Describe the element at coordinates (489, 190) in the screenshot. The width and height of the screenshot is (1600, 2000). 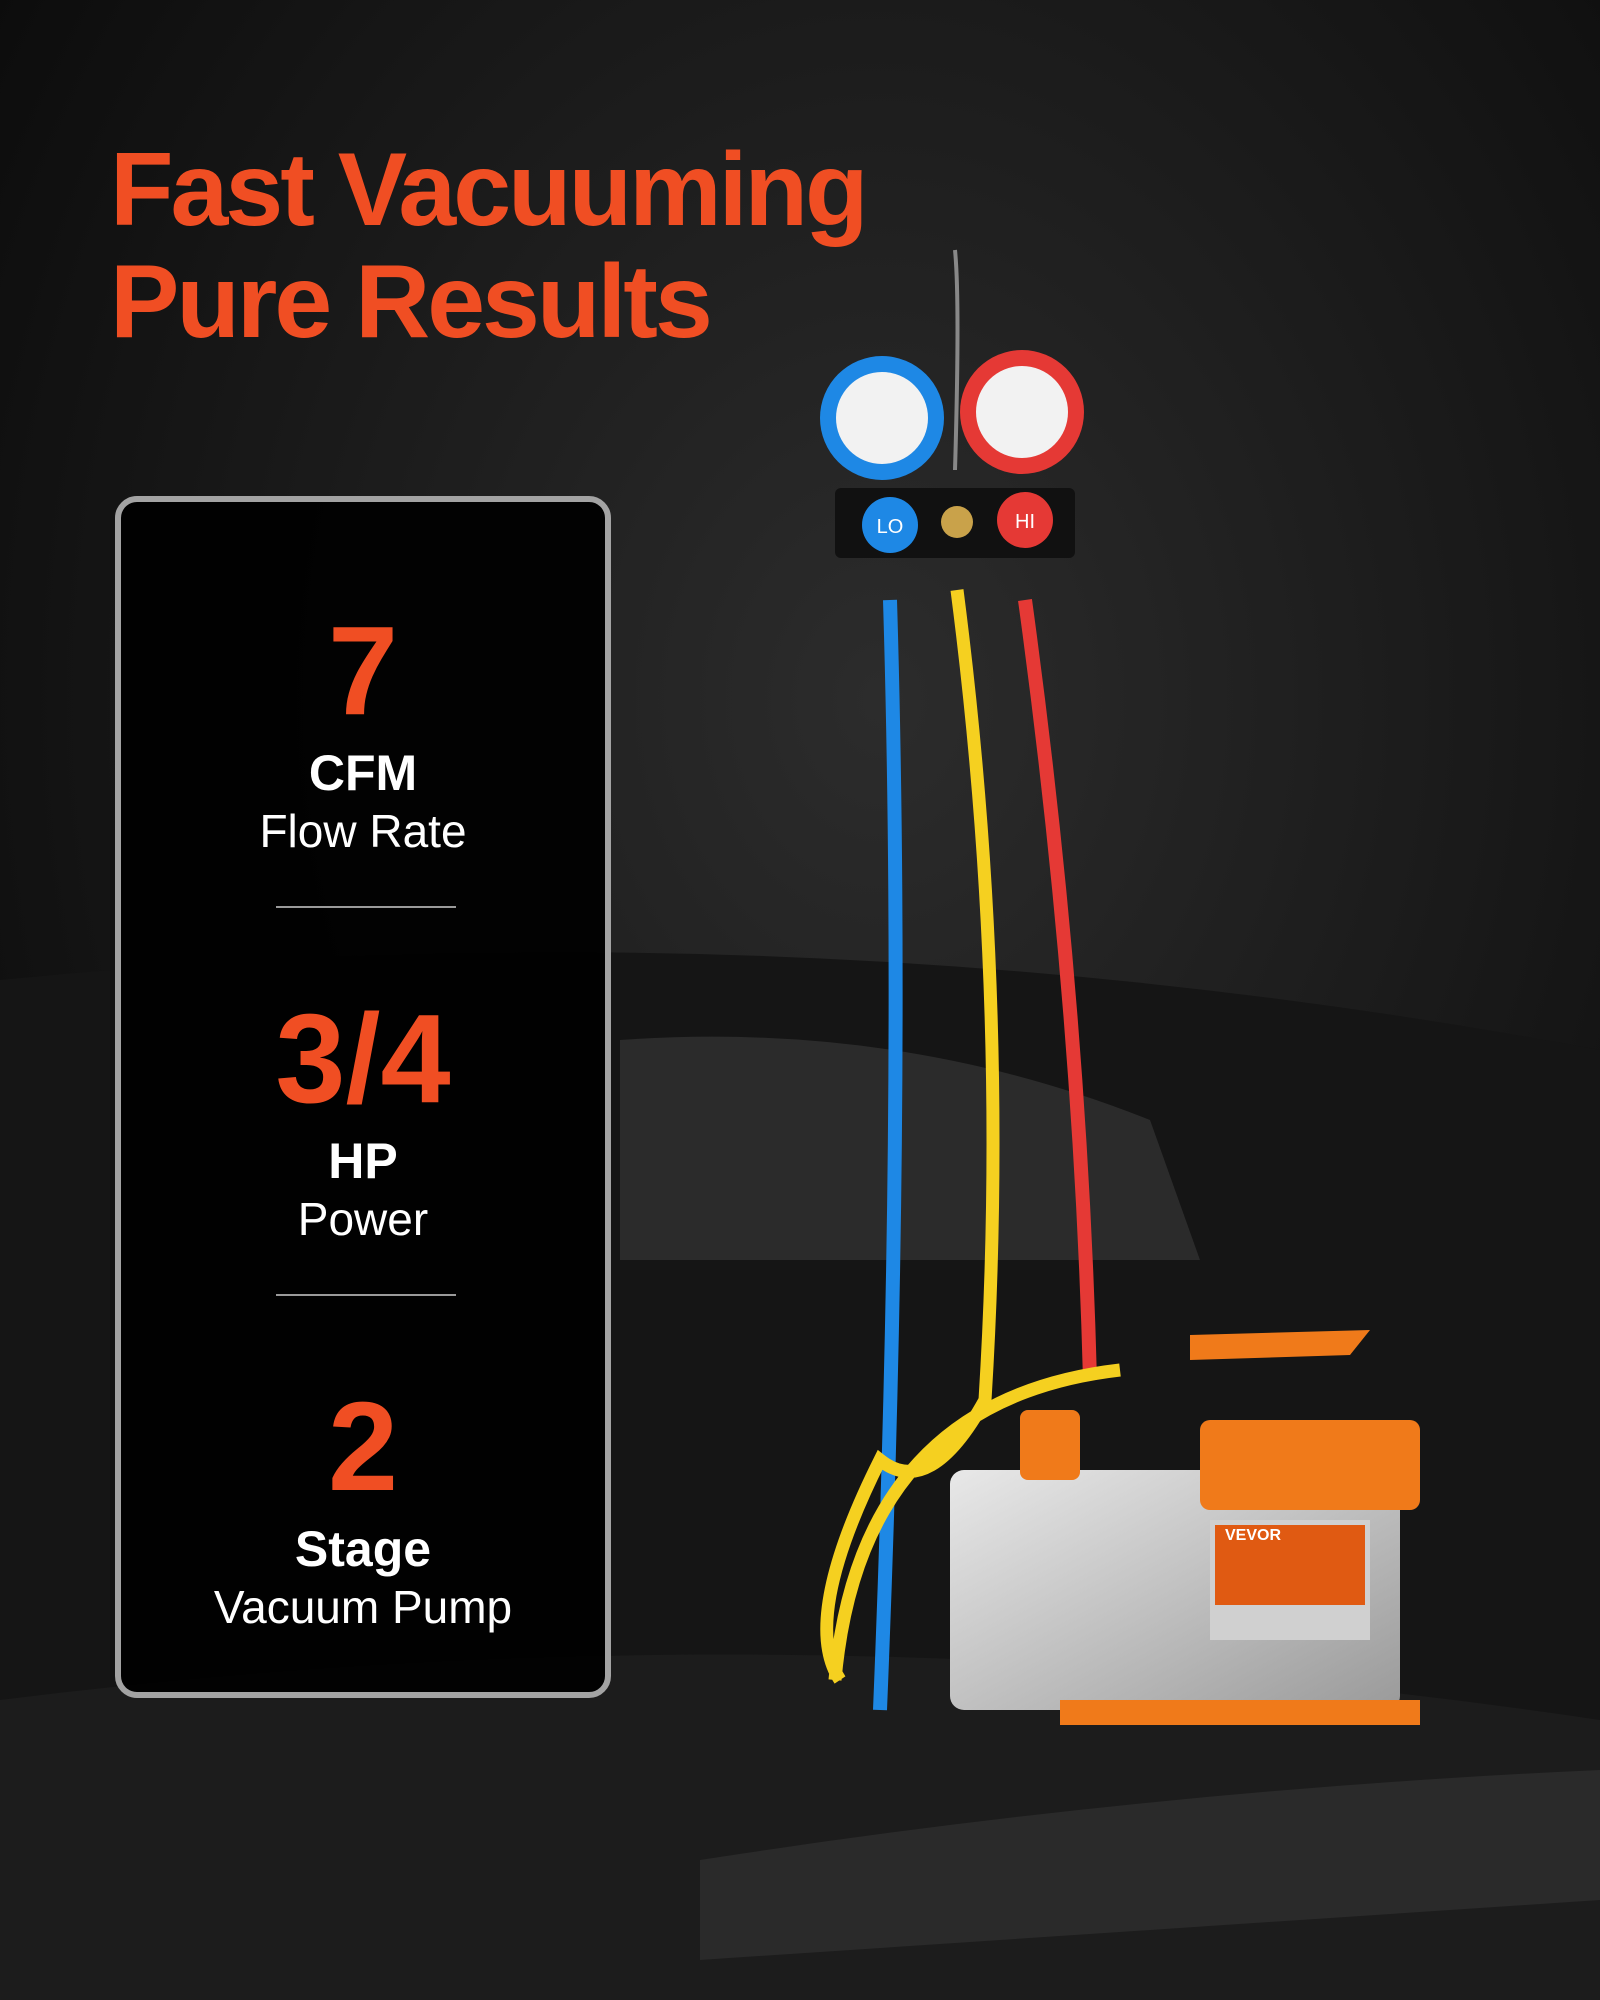
I see `headline-line-1: Fast Vacuuming` at that location.